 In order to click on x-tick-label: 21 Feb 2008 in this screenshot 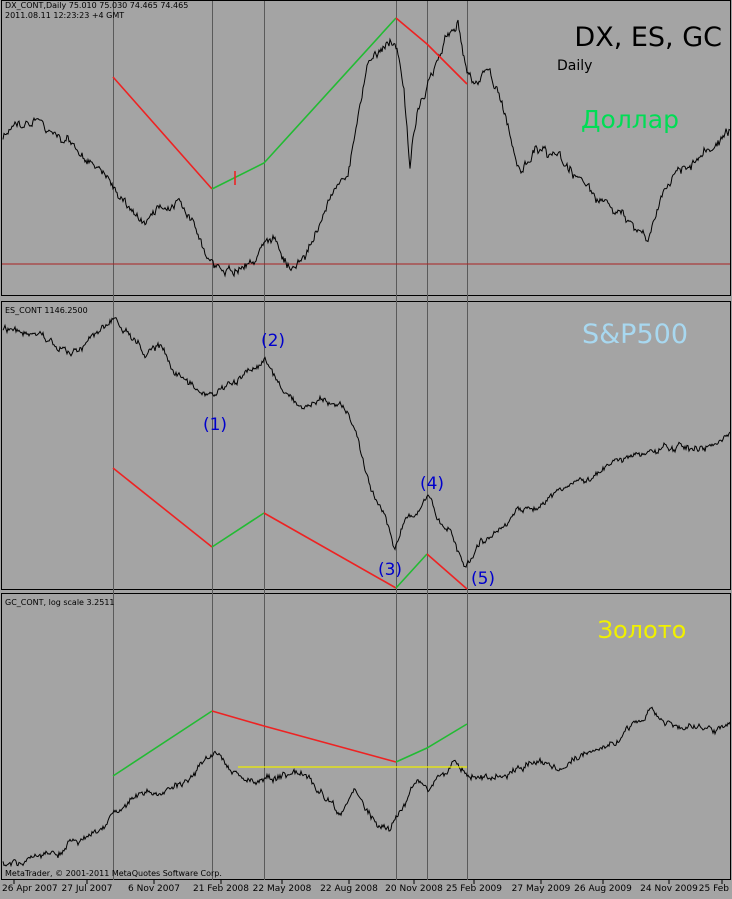, I will do `click(221, 889)`.